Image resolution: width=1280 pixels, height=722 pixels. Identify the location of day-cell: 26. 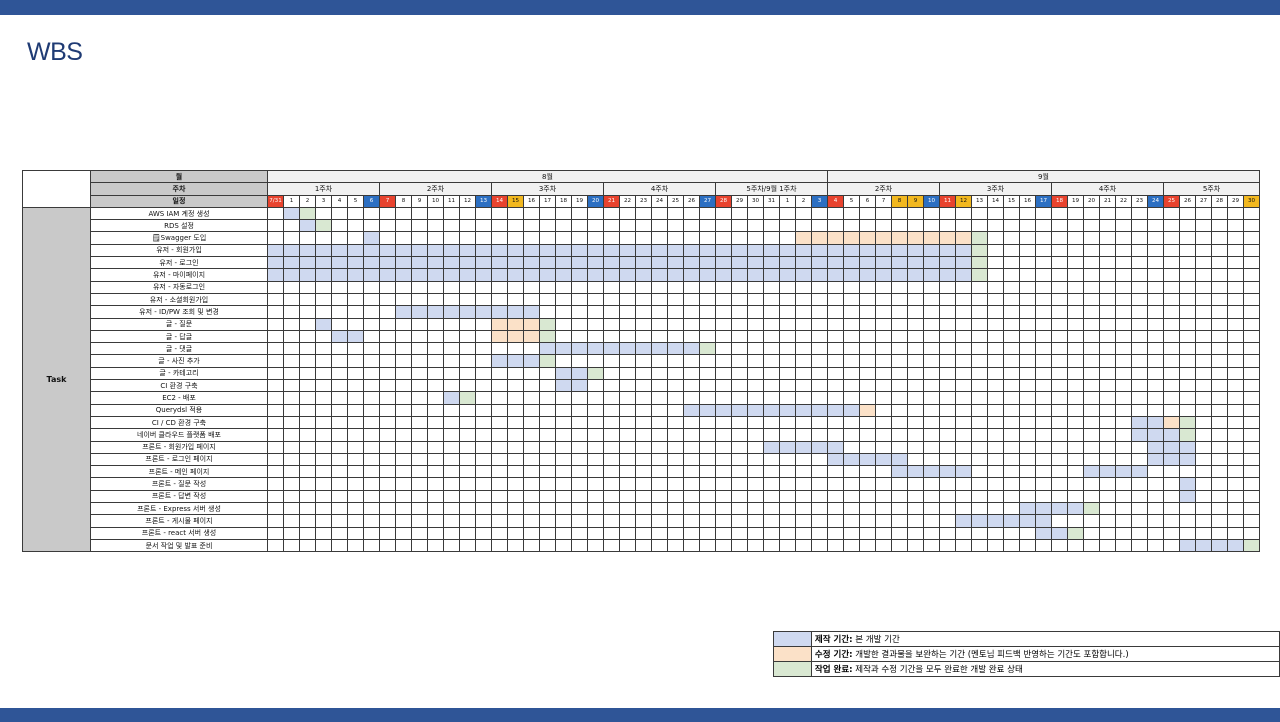
(1187, 201).